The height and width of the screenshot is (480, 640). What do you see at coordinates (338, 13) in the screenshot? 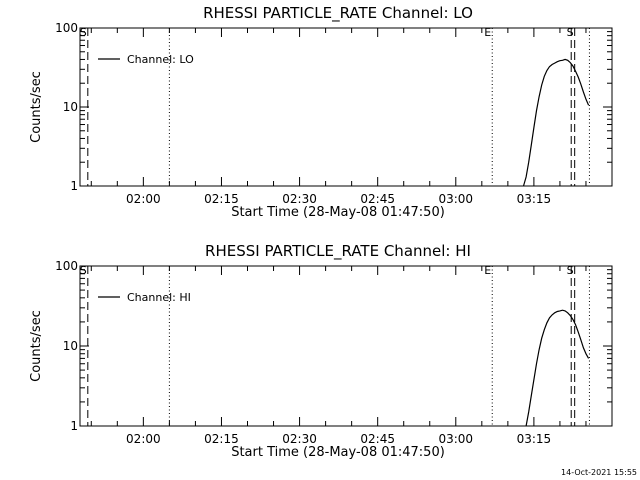
I see `chart-title: RHESSI PARTICLE_RATE Channel: LO` at bounding box center [338, 13].